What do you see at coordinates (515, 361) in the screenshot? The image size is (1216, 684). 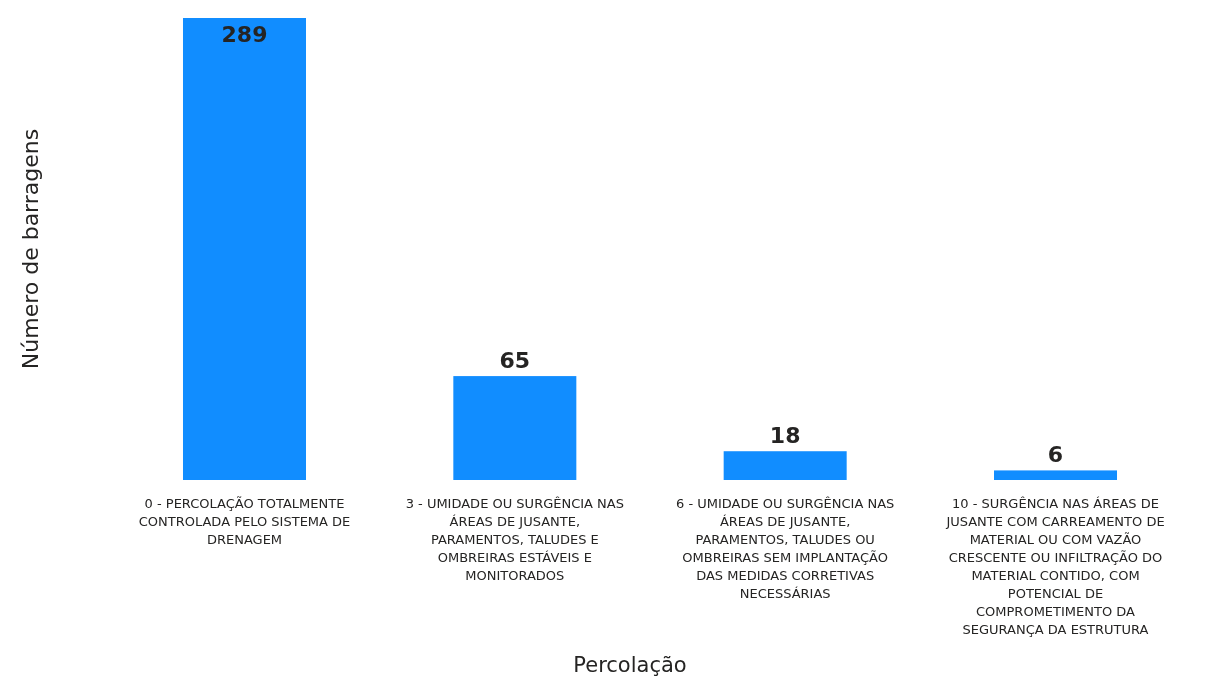 I see `data-label: 65` at bounding box center [515, 361].